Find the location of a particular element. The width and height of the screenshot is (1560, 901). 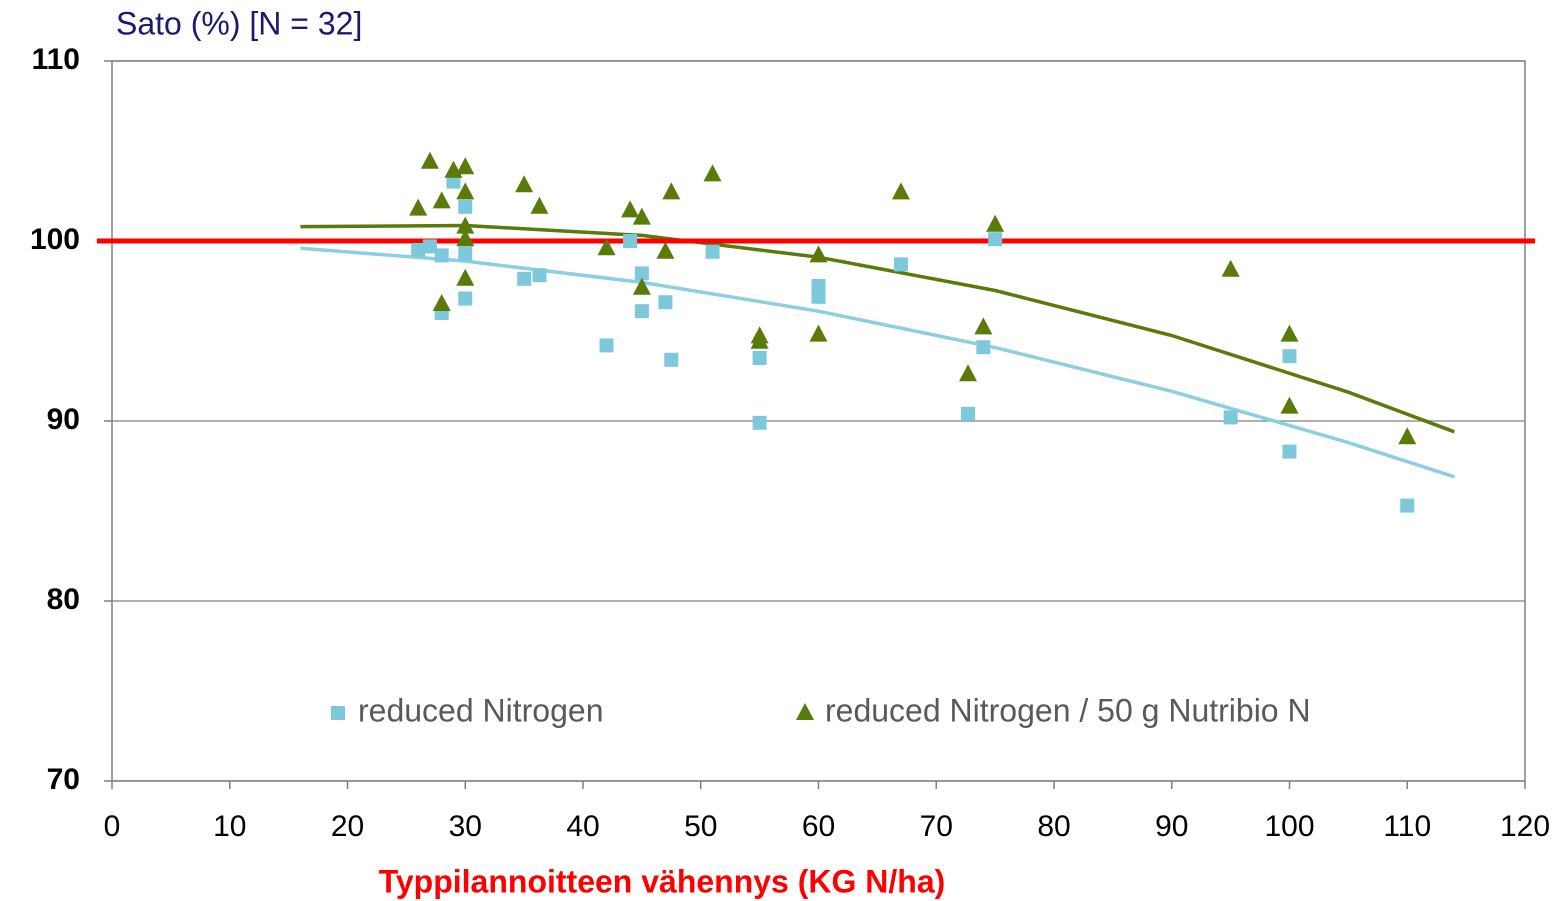

x-tick-label: 30 is located at coordinates (465, 826).